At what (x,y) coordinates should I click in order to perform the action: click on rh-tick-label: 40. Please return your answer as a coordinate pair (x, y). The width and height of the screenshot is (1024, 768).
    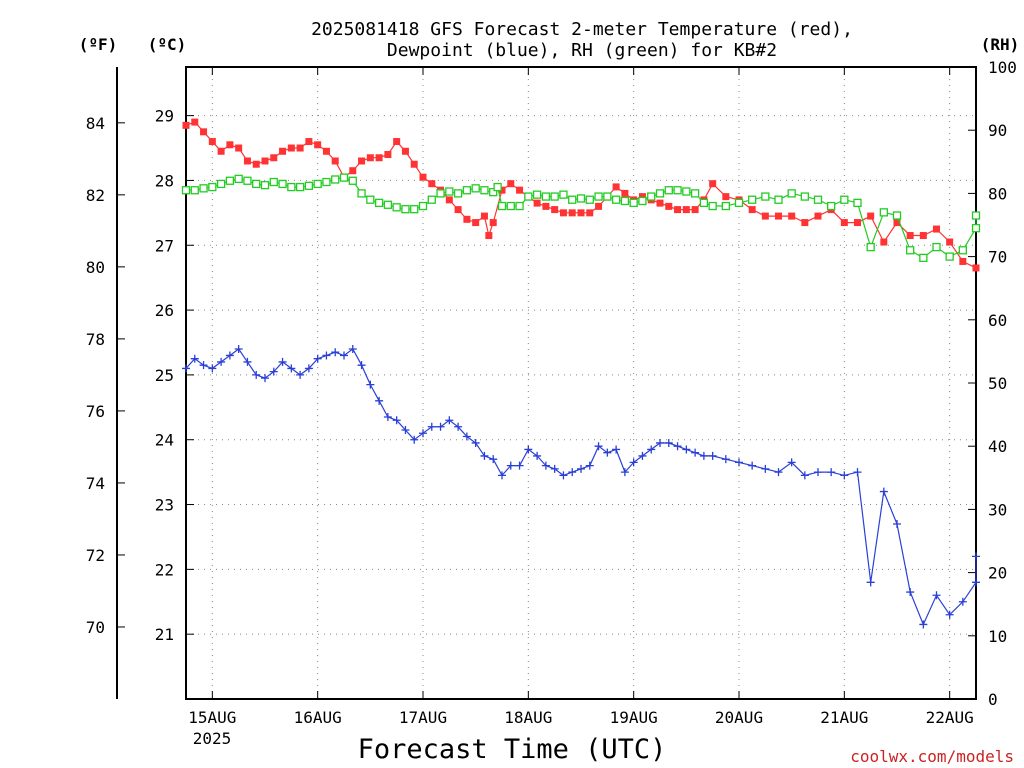
    Looking at the image, I should click on (997, 446).